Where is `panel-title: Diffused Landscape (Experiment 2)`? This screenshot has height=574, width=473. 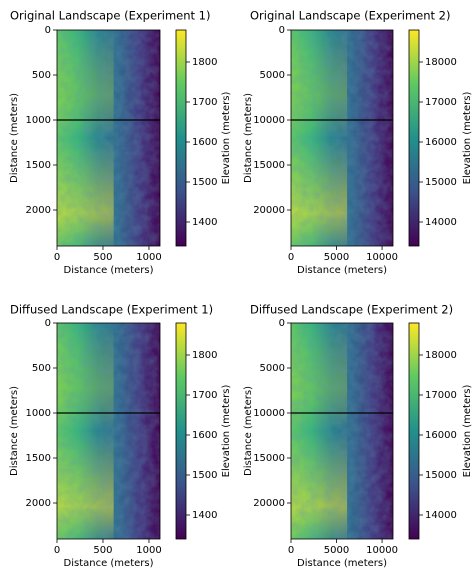 panel-title: Diffused Landscape (Experiment 2) is located at coordinates (351, 310).